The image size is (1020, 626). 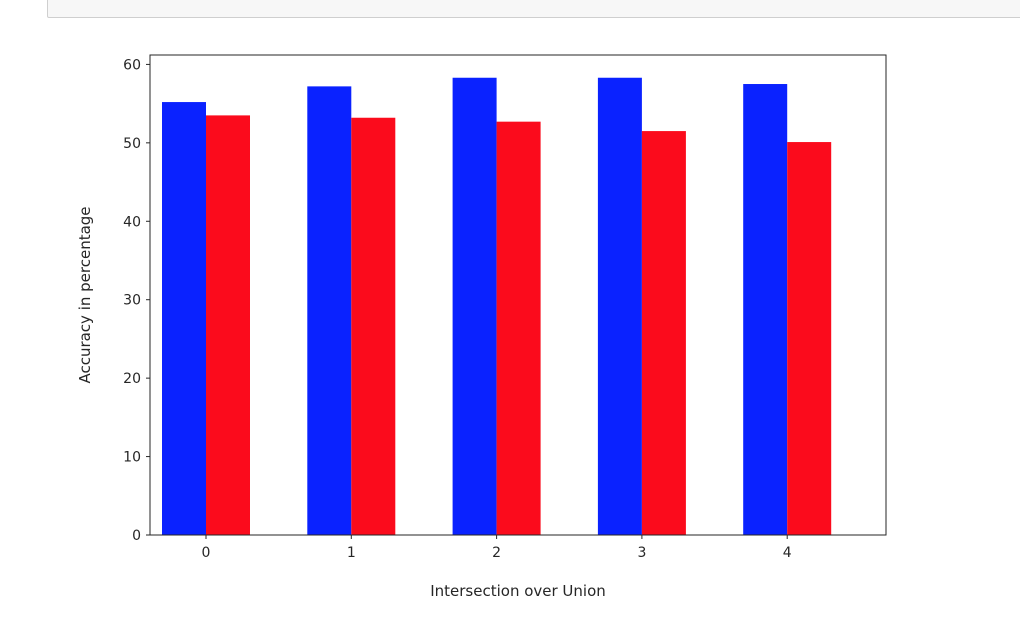 What do you see at coordinates (132, 458) in the screenshot?
I see `y-tick-label: 10` at bounding box center [132, 458].